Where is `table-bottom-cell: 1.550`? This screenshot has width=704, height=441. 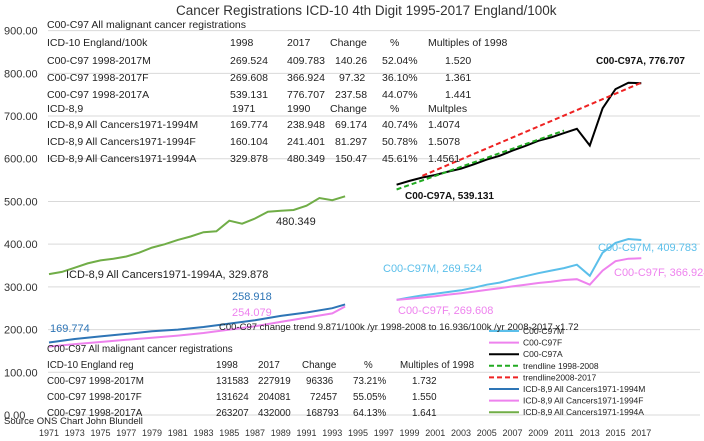
table-bottom-cell: 1.550 is located at coordinates (424, 397).